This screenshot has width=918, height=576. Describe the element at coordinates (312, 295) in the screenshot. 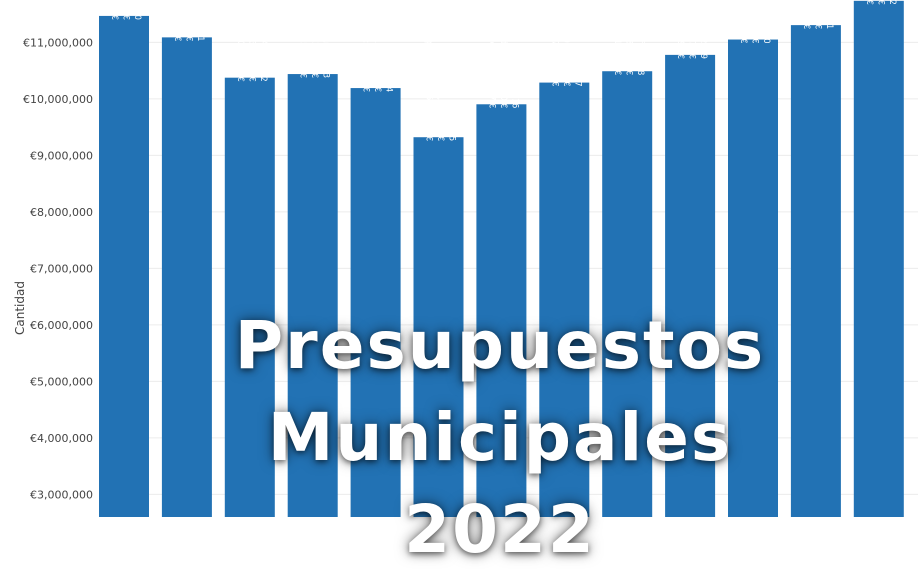

I see `bar-2013` at that location.